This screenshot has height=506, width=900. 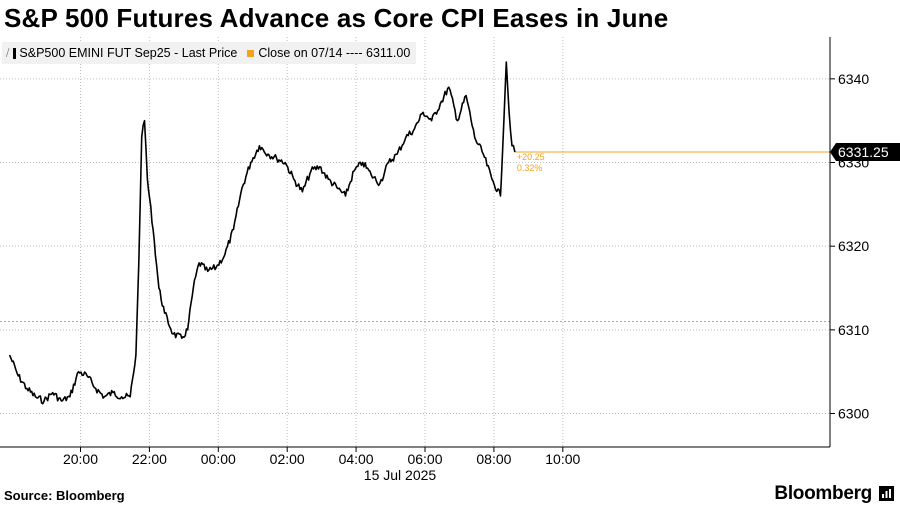 I want to click on bloomberg-terminal-icon, so click(x=886, y=493).